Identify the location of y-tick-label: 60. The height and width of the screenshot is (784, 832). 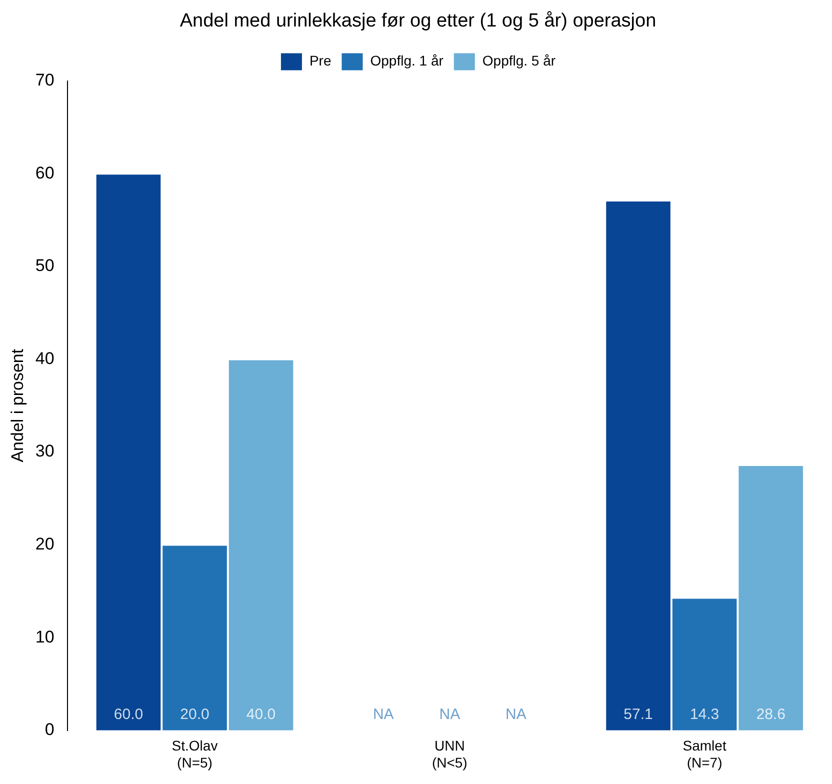
(44, 172).